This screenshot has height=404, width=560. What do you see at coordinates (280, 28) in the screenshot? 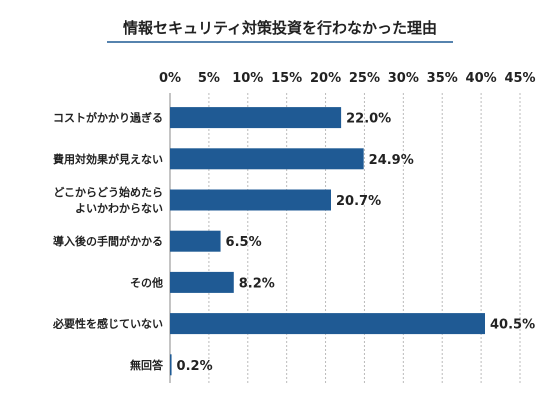
I see `chart-title: 情報セキュリティ対策投資を行わなかった理由` at bounding box center [280, 28].